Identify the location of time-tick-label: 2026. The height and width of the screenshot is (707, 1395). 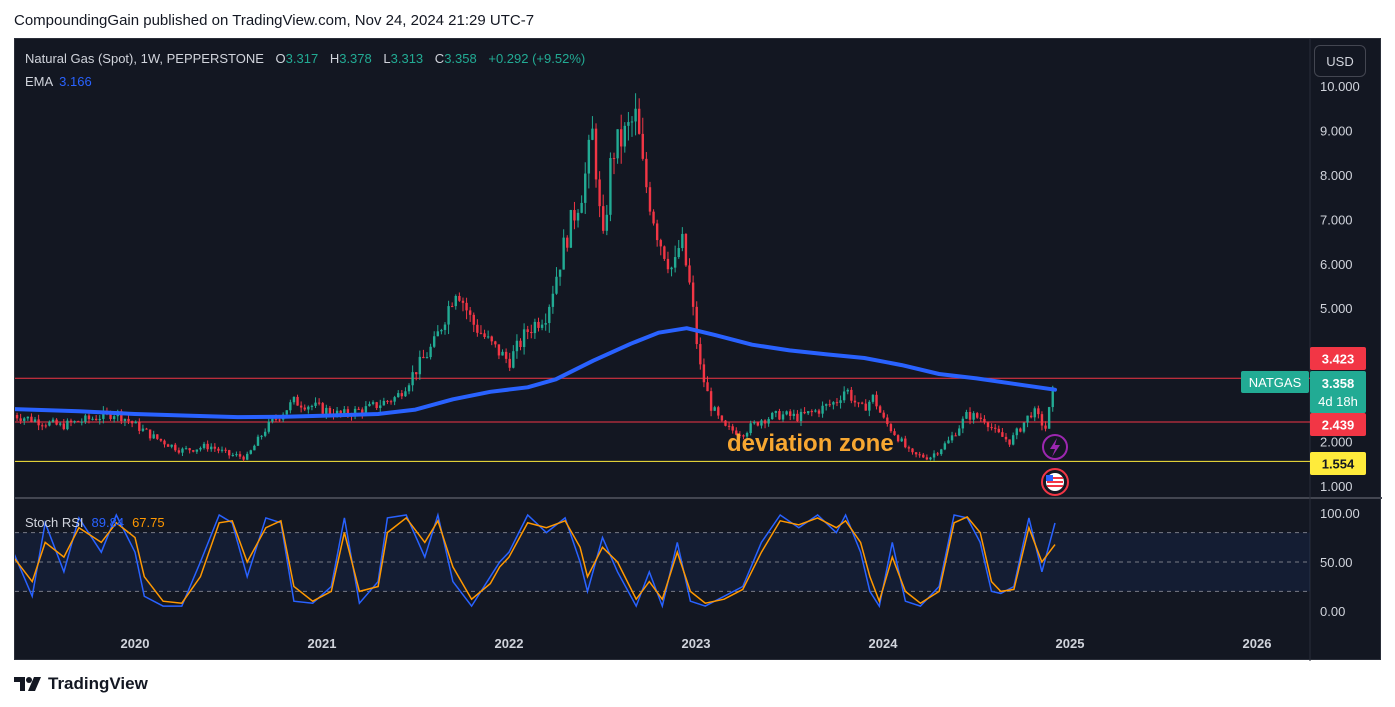
(1257, 643).